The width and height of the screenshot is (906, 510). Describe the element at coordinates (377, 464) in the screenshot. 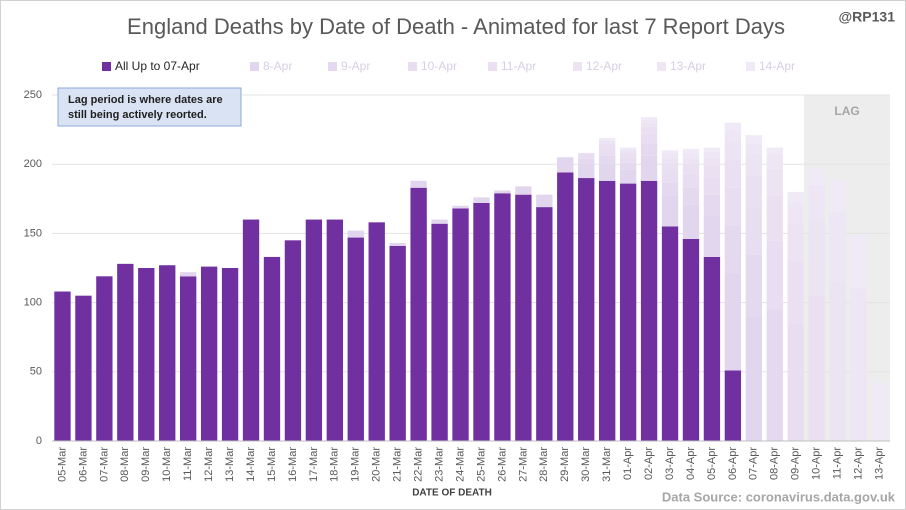

I see `x-tick-label: 20-Mar` at that location.